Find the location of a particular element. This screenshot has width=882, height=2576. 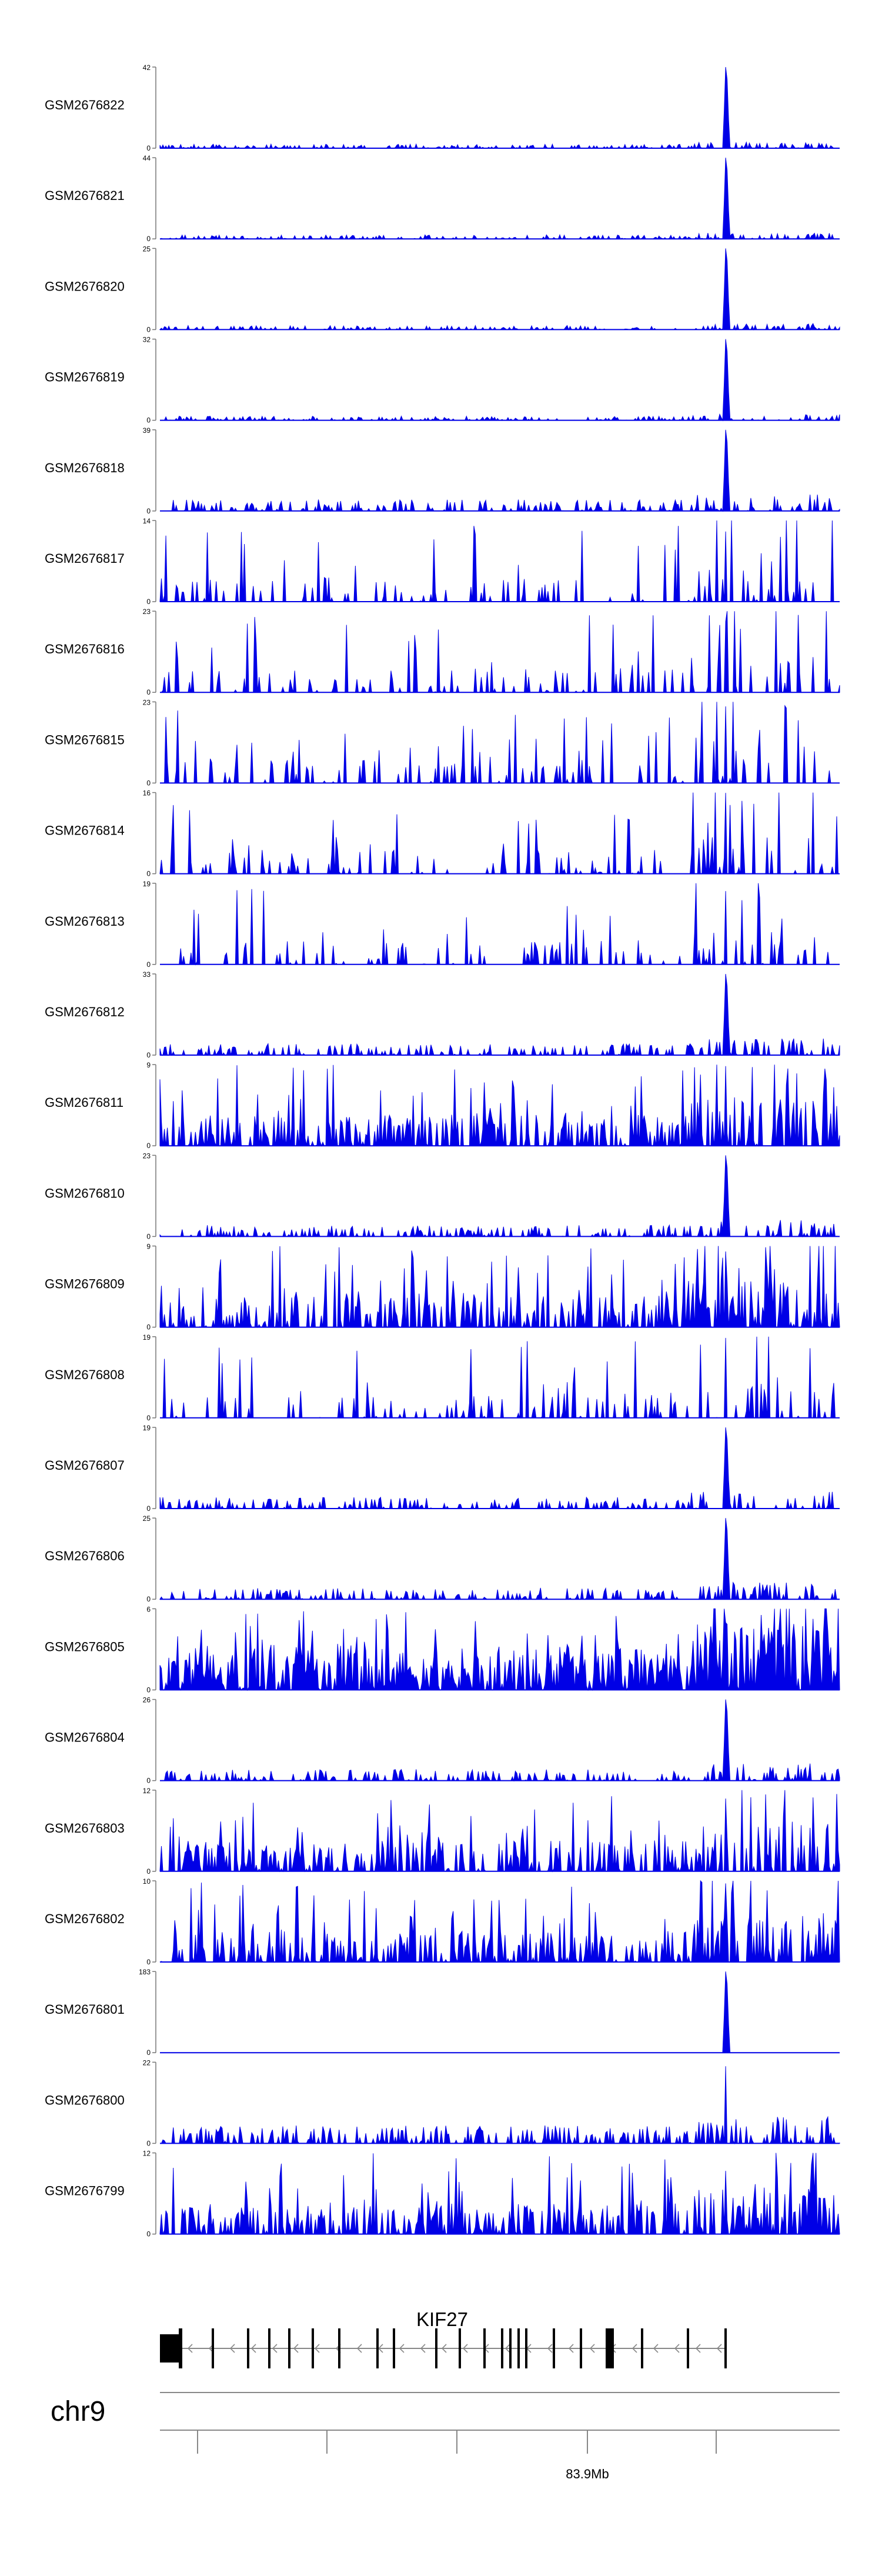

track-label: GSM2676820 is located at coordinates (85, 286).